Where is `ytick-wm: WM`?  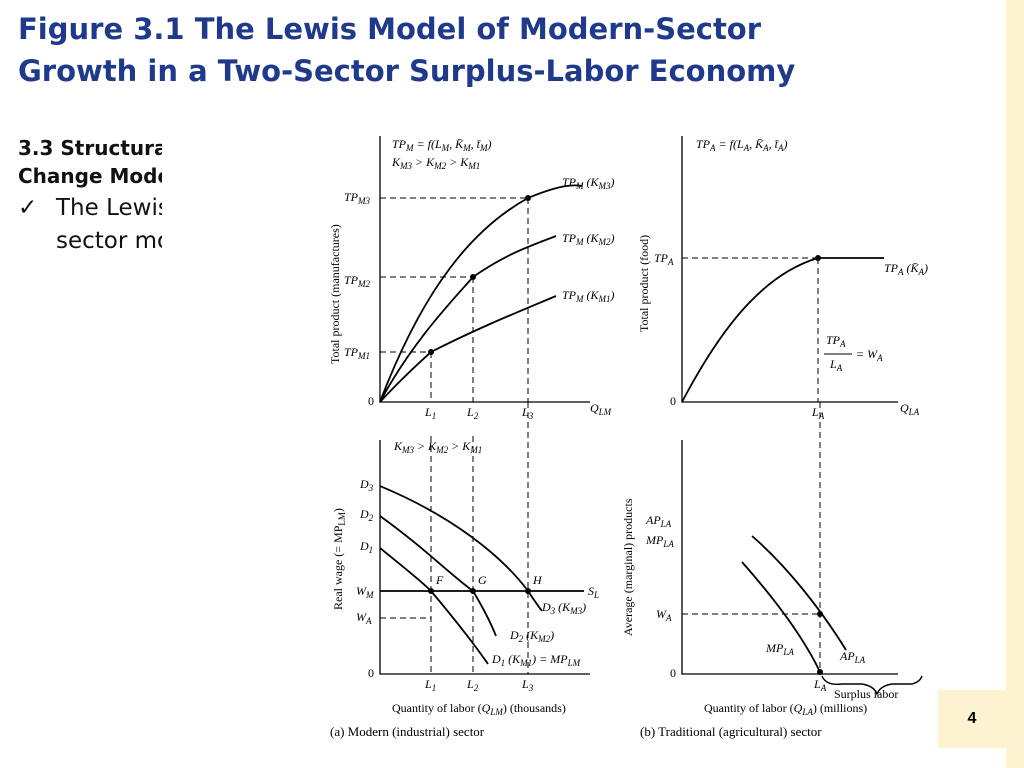
ytick-wm: WM is located at coordinates (365, 592).